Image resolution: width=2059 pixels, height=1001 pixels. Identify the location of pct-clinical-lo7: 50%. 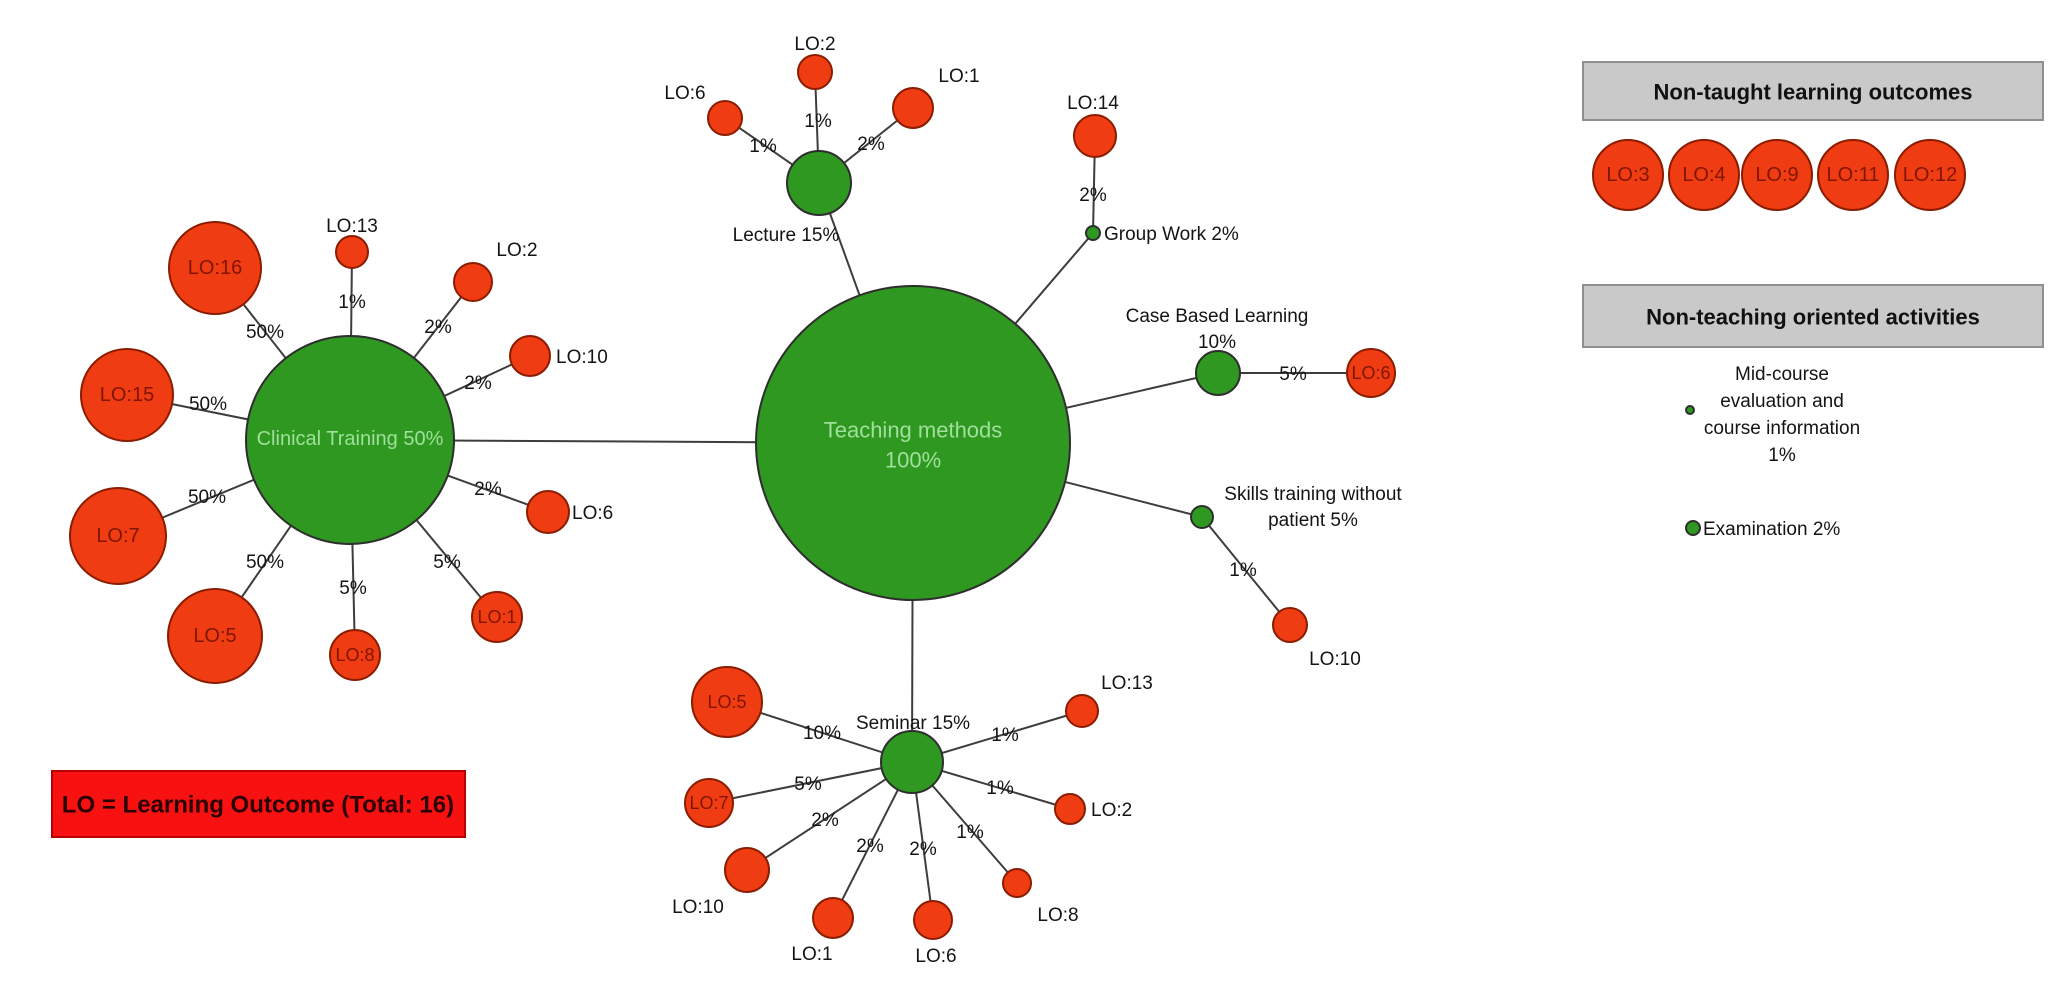
(207, 497).